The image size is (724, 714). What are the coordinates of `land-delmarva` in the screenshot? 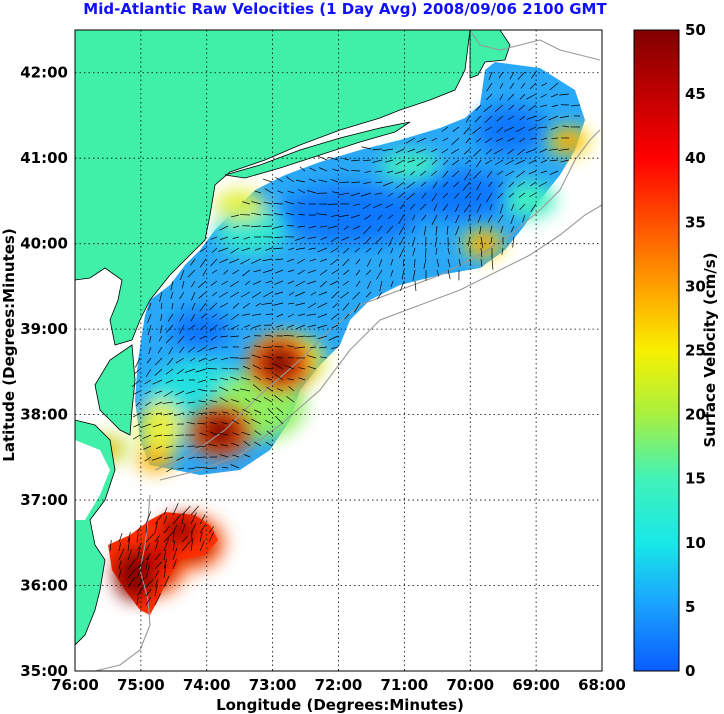 It's located at (115, 390).